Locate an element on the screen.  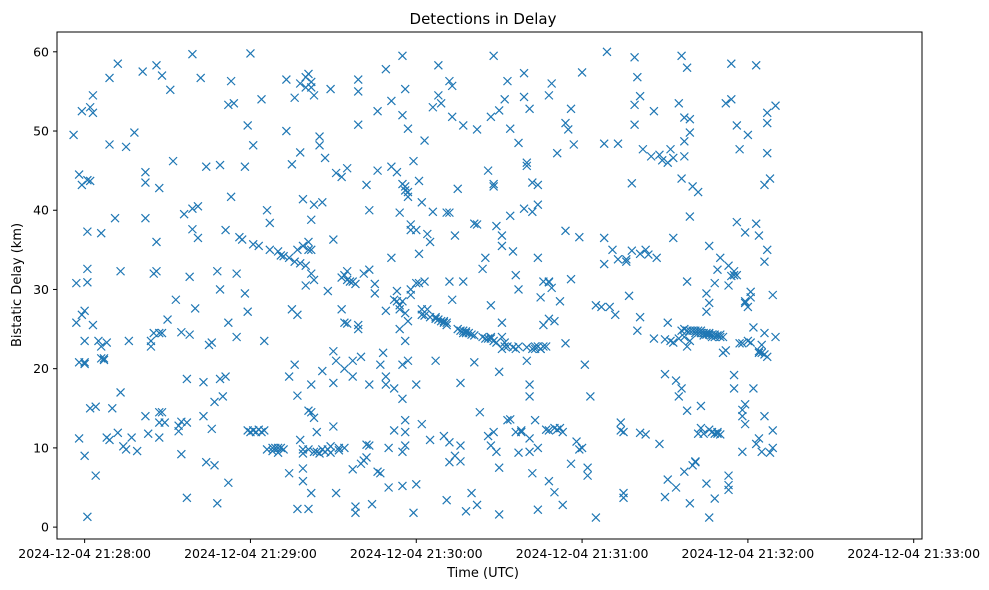
y-tick-label: 20 is located at coordinates (41, 368).